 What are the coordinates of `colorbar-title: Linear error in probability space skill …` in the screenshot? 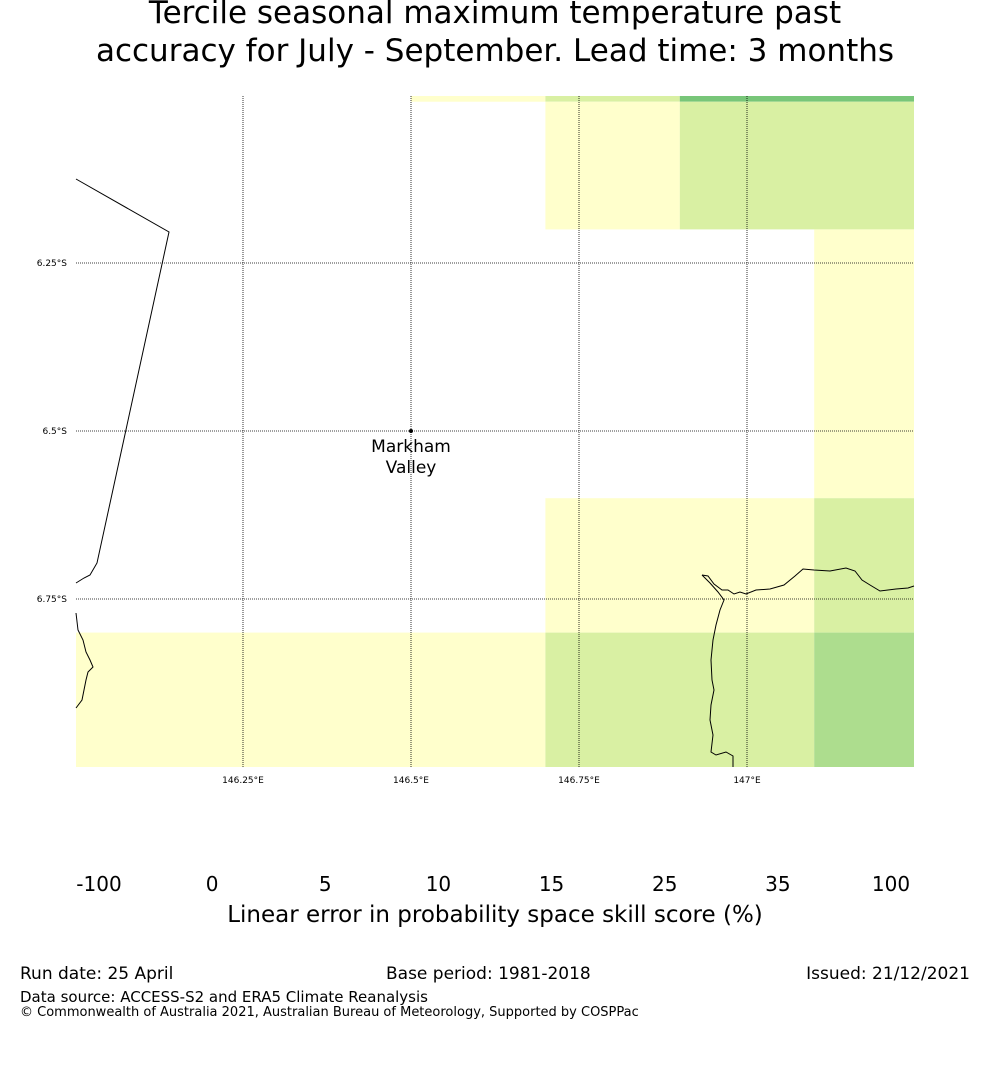 It's located at (495, 915).